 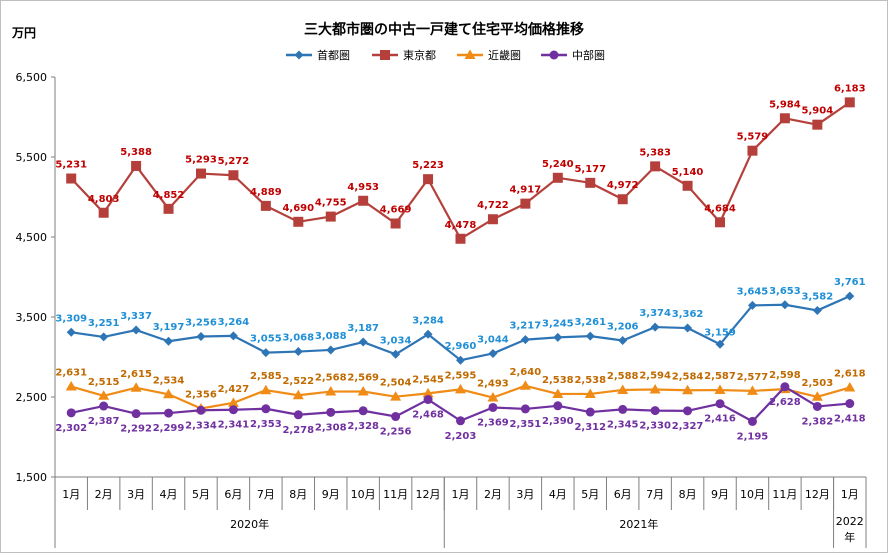 What do you see at coordinates (688, 426) in the screenshot?
I see `data-label: 2,327` at bounding box center [688, 426].